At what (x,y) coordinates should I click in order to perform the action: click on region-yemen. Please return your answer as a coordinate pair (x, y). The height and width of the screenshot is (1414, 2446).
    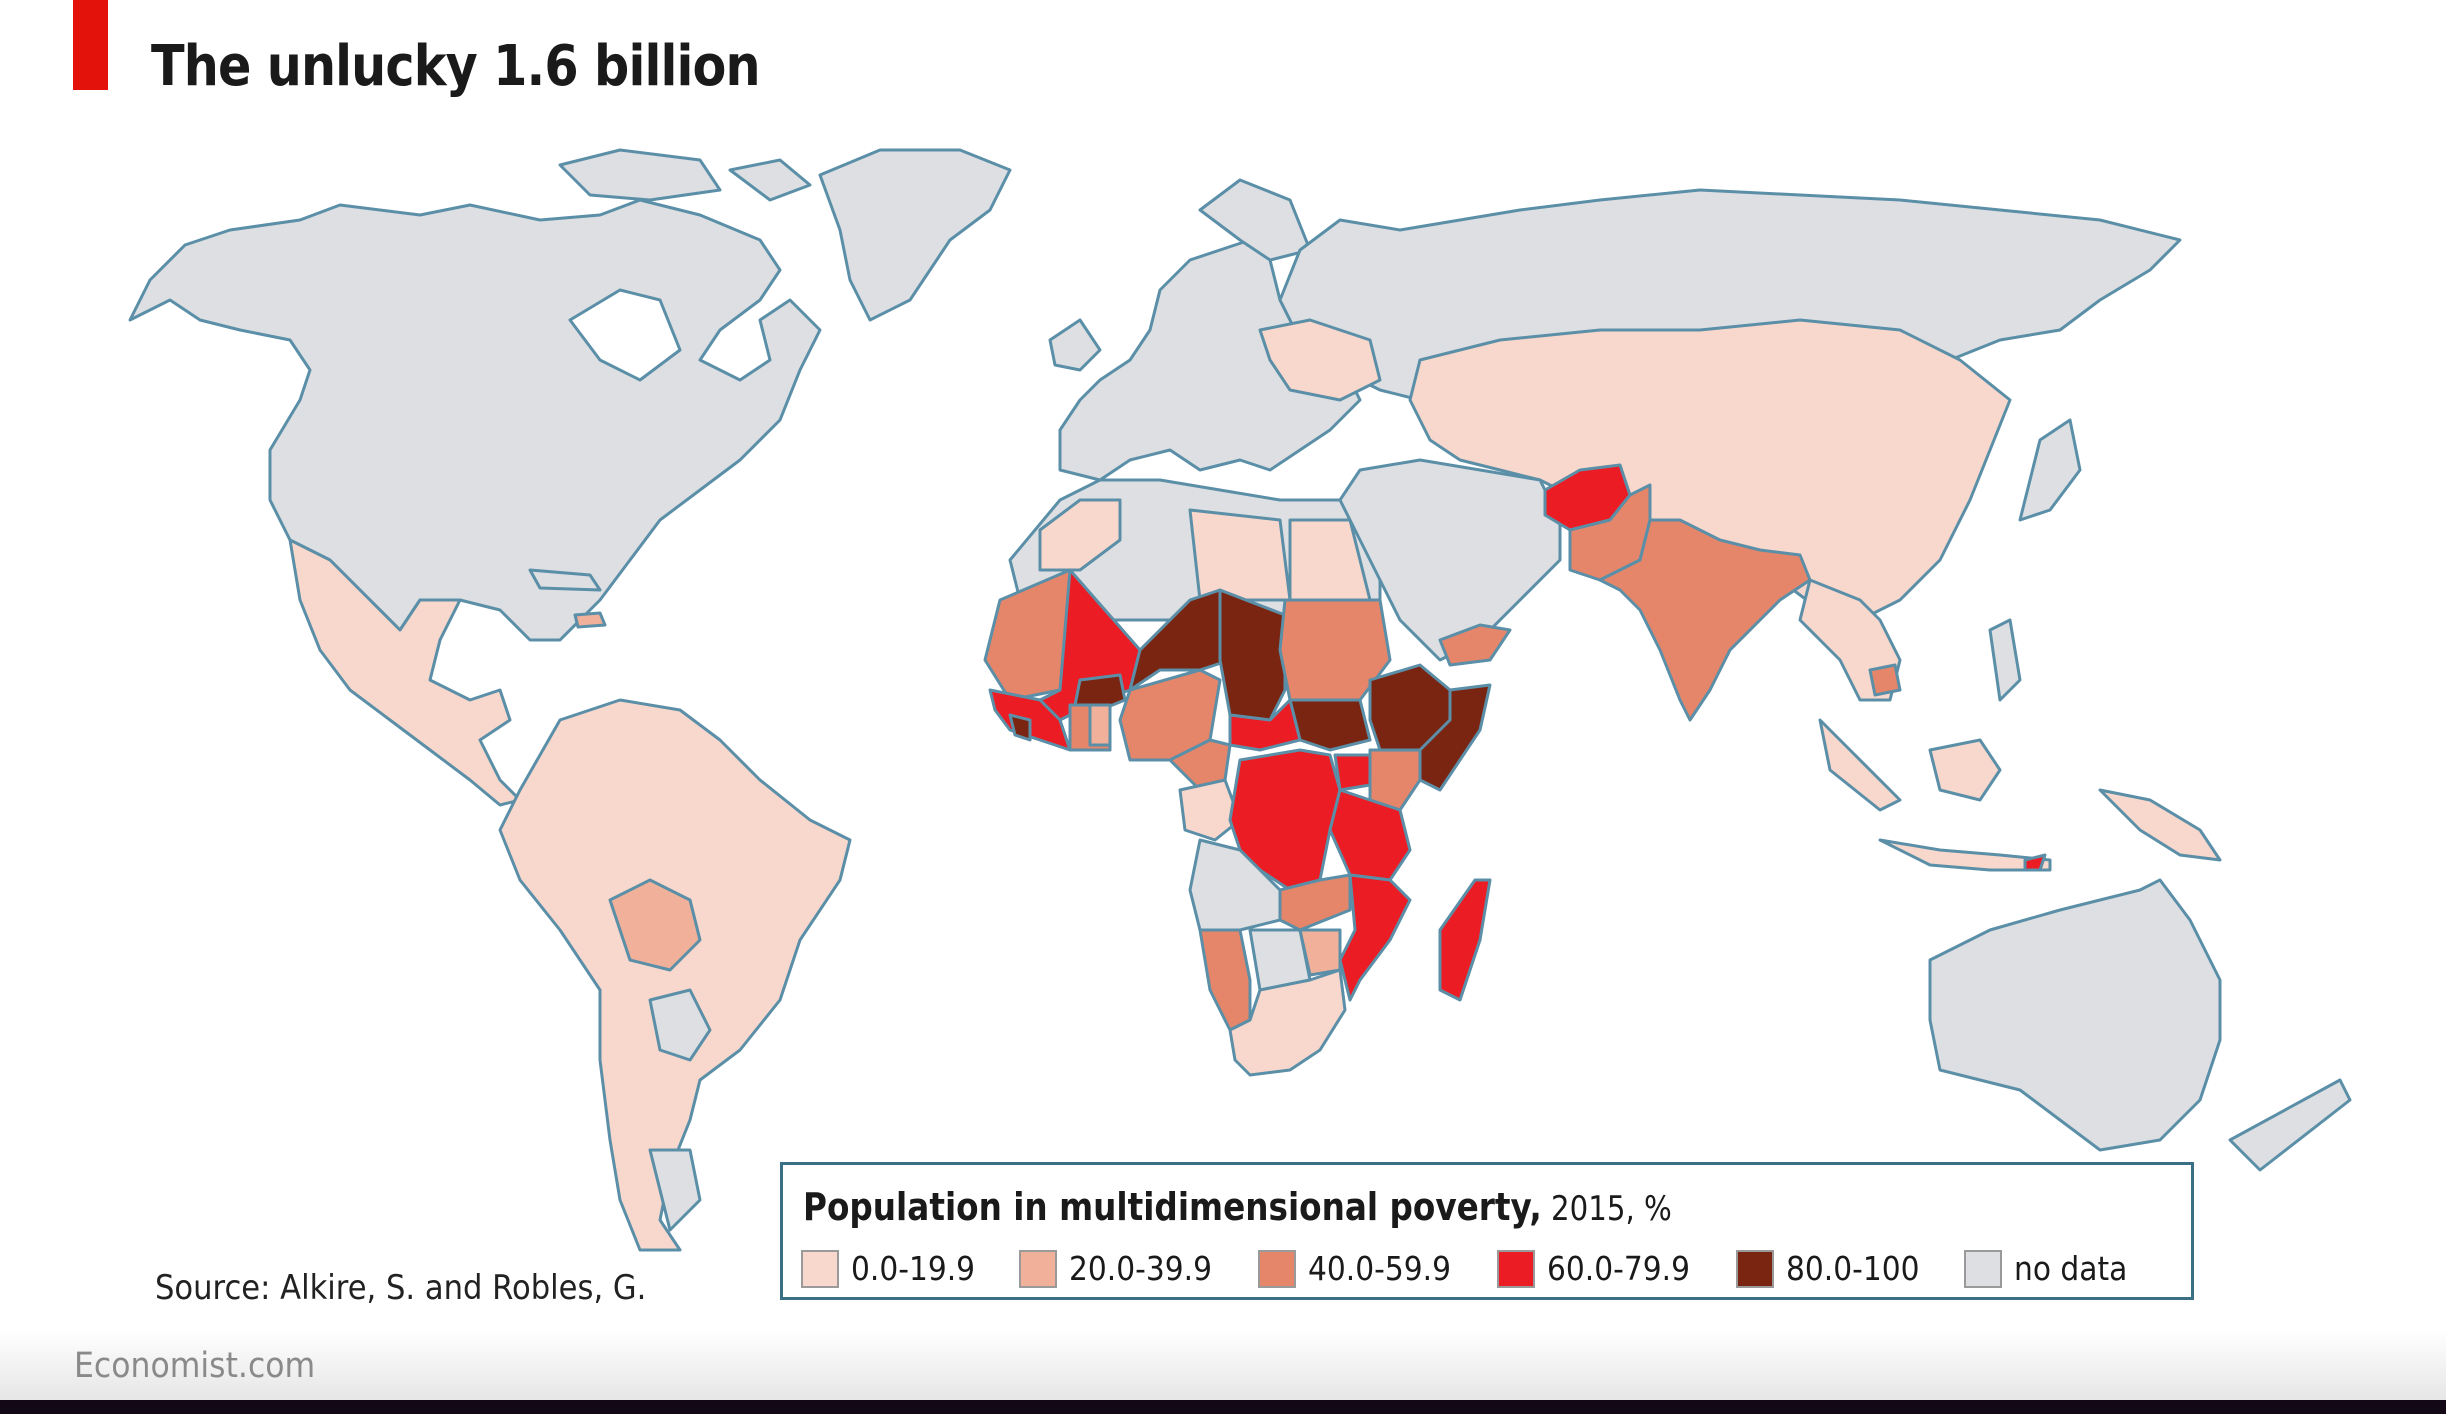
    Looking at the image, I should click on (1475, 645).